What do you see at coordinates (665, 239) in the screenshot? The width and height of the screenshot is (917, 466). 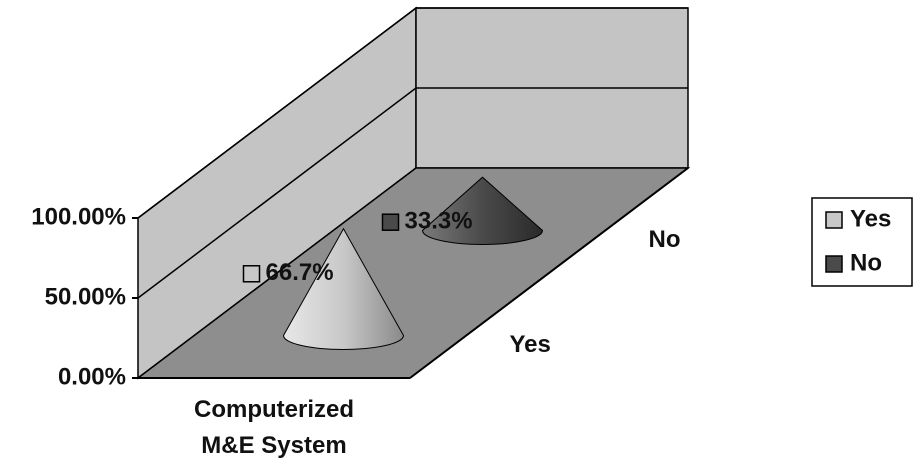 I see `depth-label: No` at bounding box center [665, 239].